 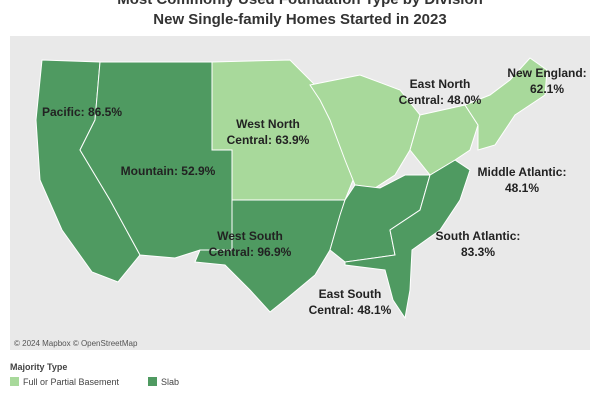 What do you see at coordinates (522, 172) in the screenshot?
I see `division-label: Middle Atlantic:` at bounding box center [522, 172].